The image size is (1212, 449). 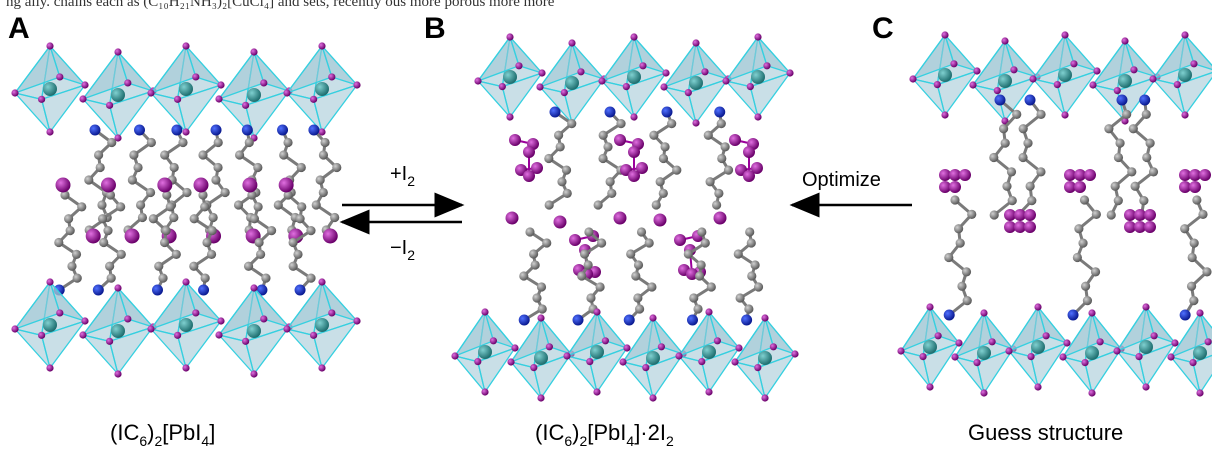 I want to click on optimize-label: Optimize, so click(x=841, y=180).